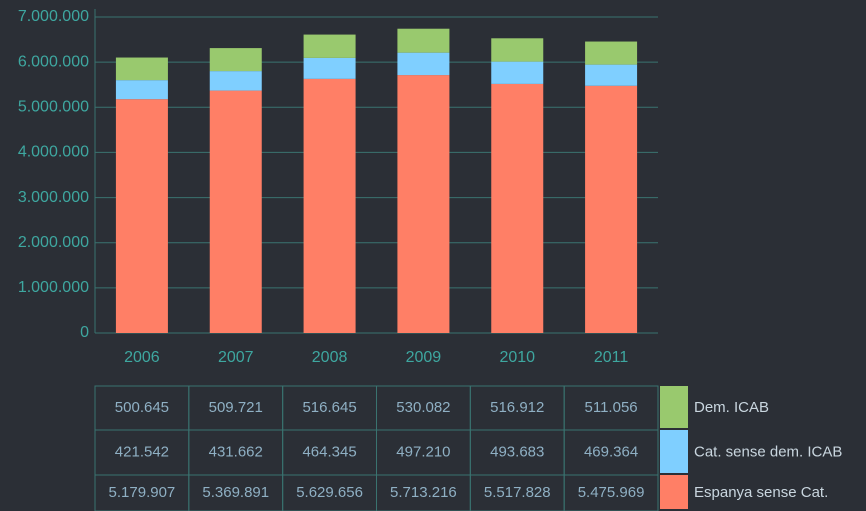  Describe the element at coordinates (517, 357) in the screenshot. I see `x-tick-label: 2010` at that location.